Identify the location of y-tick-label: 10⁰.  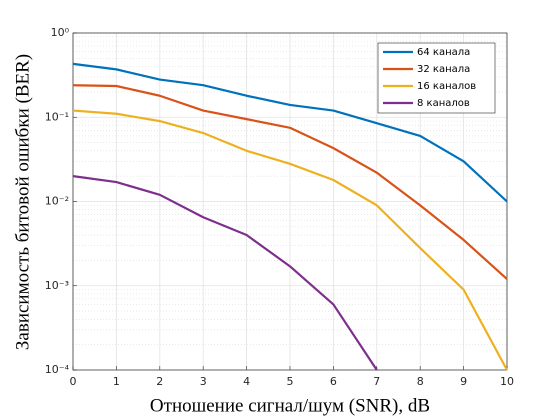
(60, 32).